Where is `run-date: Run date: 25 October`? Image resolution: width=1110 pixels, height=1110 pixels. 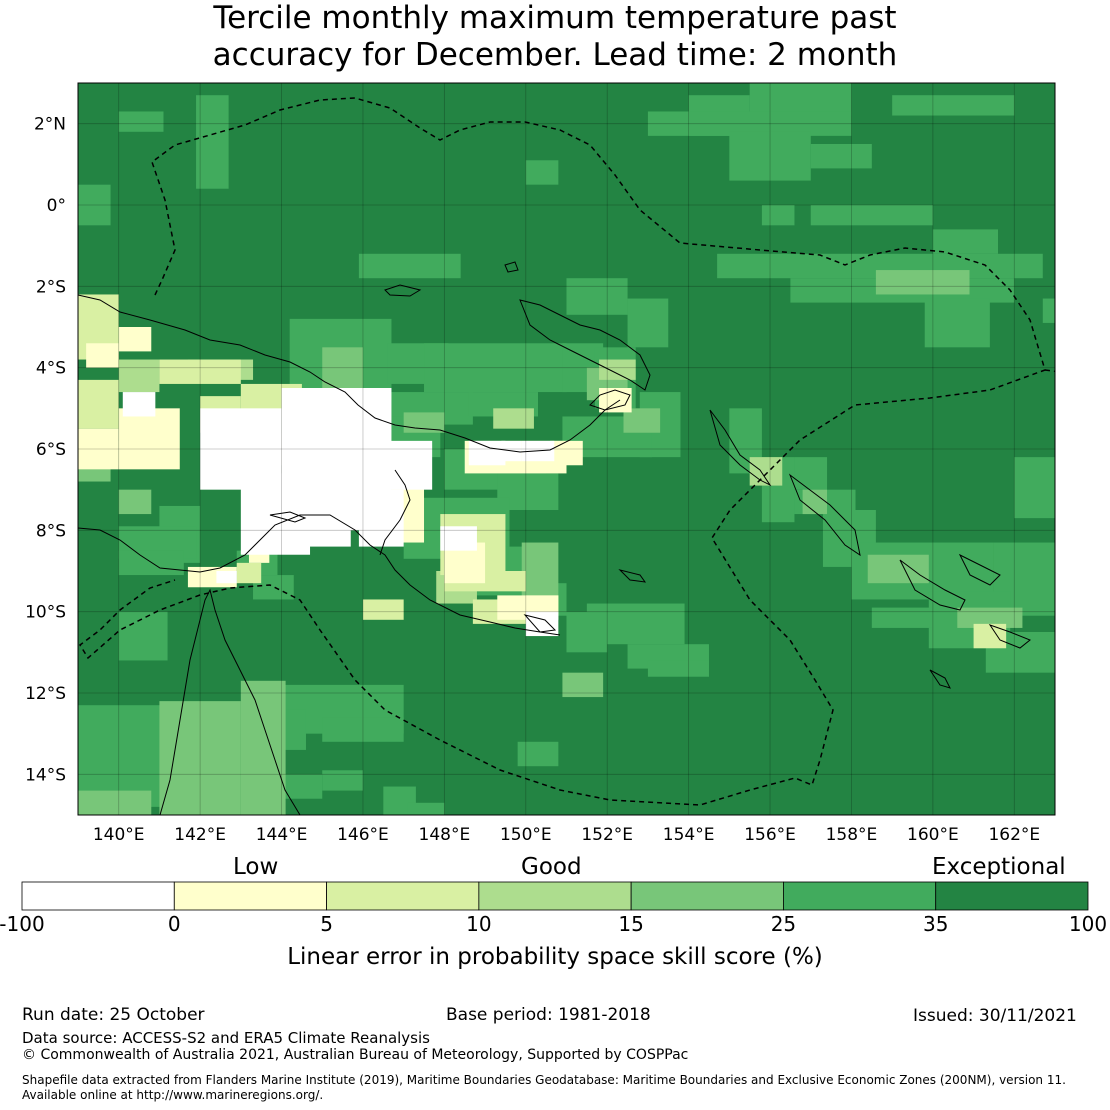 run-date: Run date: 25 October is located at coordinates (113, 1015).